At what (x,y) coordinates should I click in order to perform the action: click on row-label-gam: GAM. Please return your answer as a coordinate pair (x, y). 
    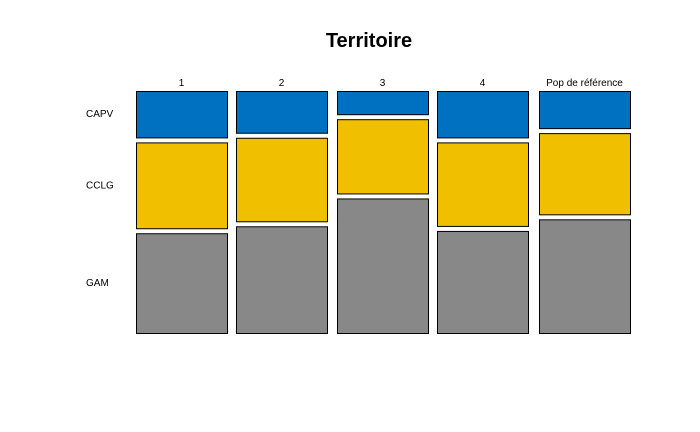
    Looking at the image, I should click on (97, 283).